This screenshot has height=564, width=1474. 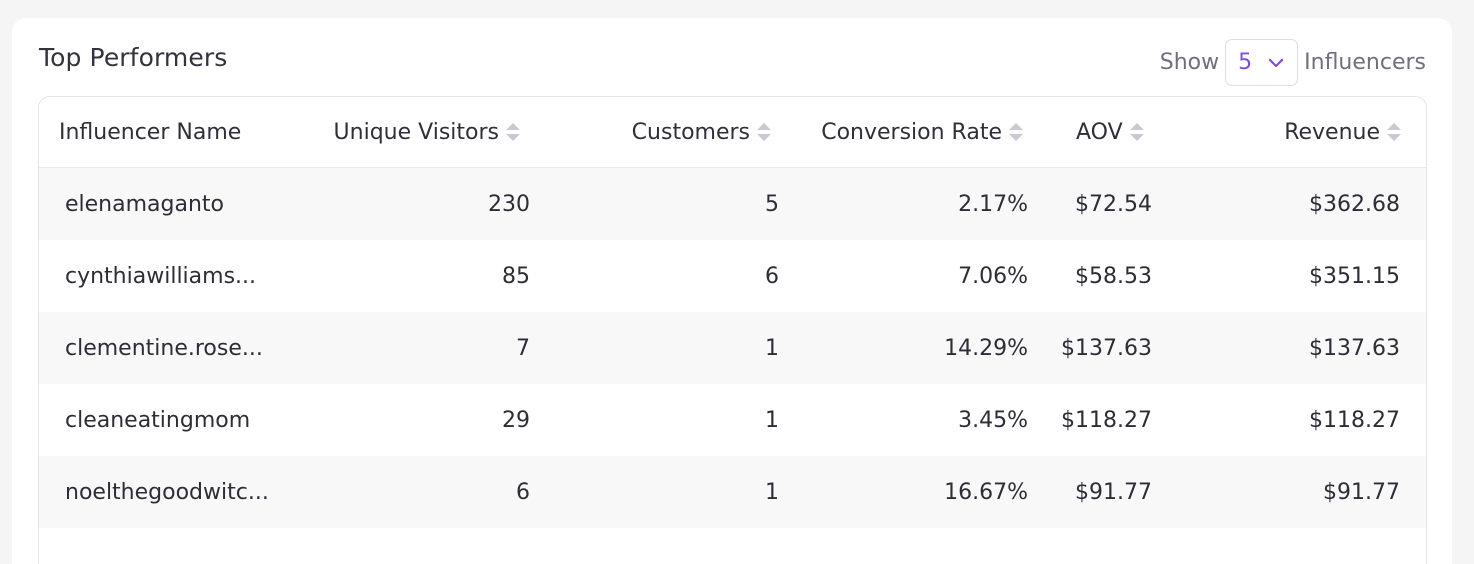 What do you see at coordinates (690, 132) in the screenshot?
I see `header-customers-label: Customers` at bounding box center [690, 132].